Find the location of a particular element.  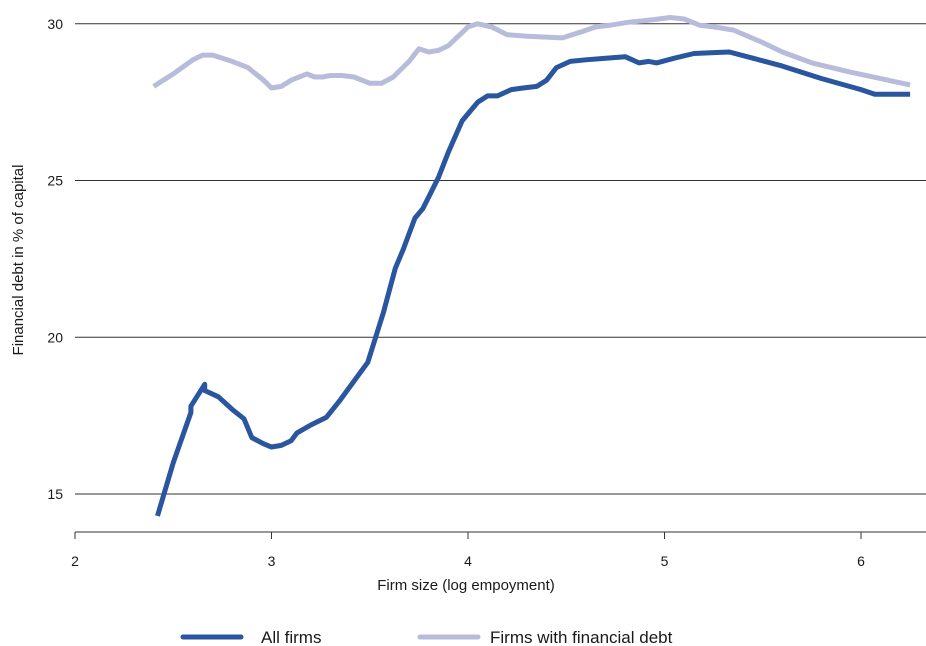

y-tick-label-30: 30 is located at coordinates (55, 24).